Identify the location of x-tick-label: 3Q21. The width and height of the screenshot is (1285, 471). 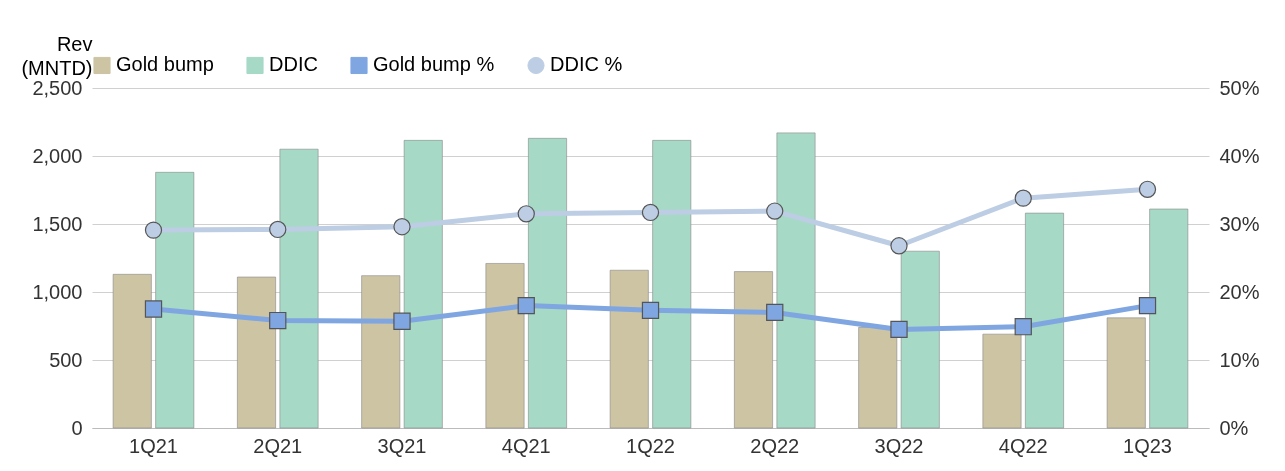
(402, 445).